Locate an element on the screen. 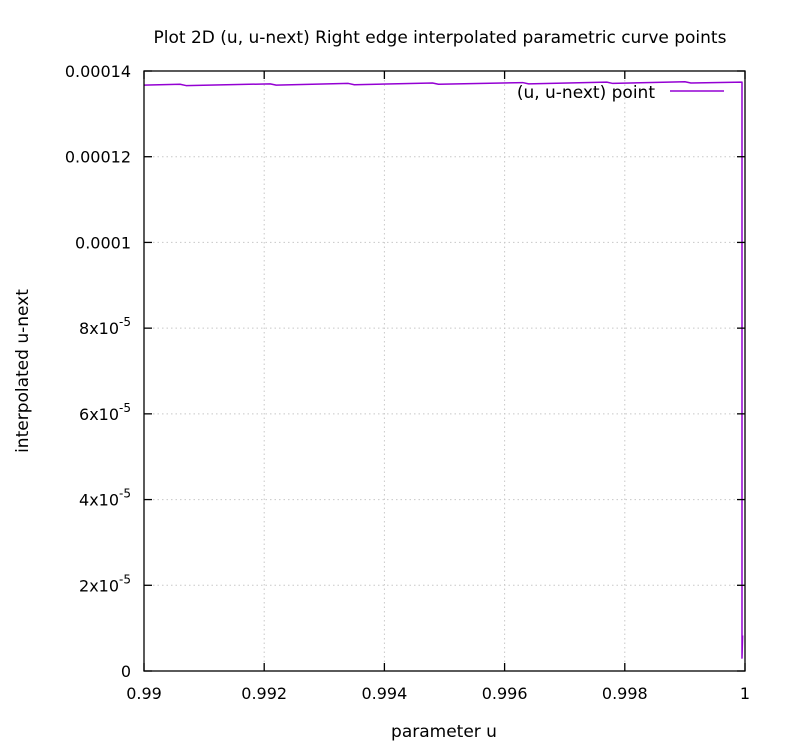 This screenshot has height=746, width=794. y-tick-label: 6x10⁻⁵ is located at coordinates (105, 412).